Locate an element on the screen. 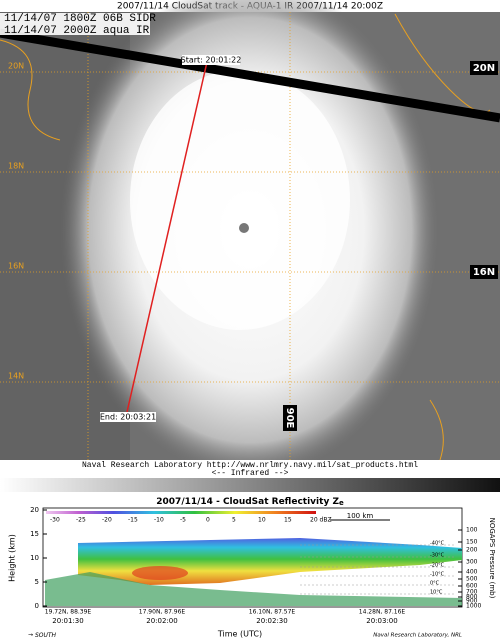 This screenshot has width=500, height=641. y2-tick-label: 500 is located at coordinates (472, 579).